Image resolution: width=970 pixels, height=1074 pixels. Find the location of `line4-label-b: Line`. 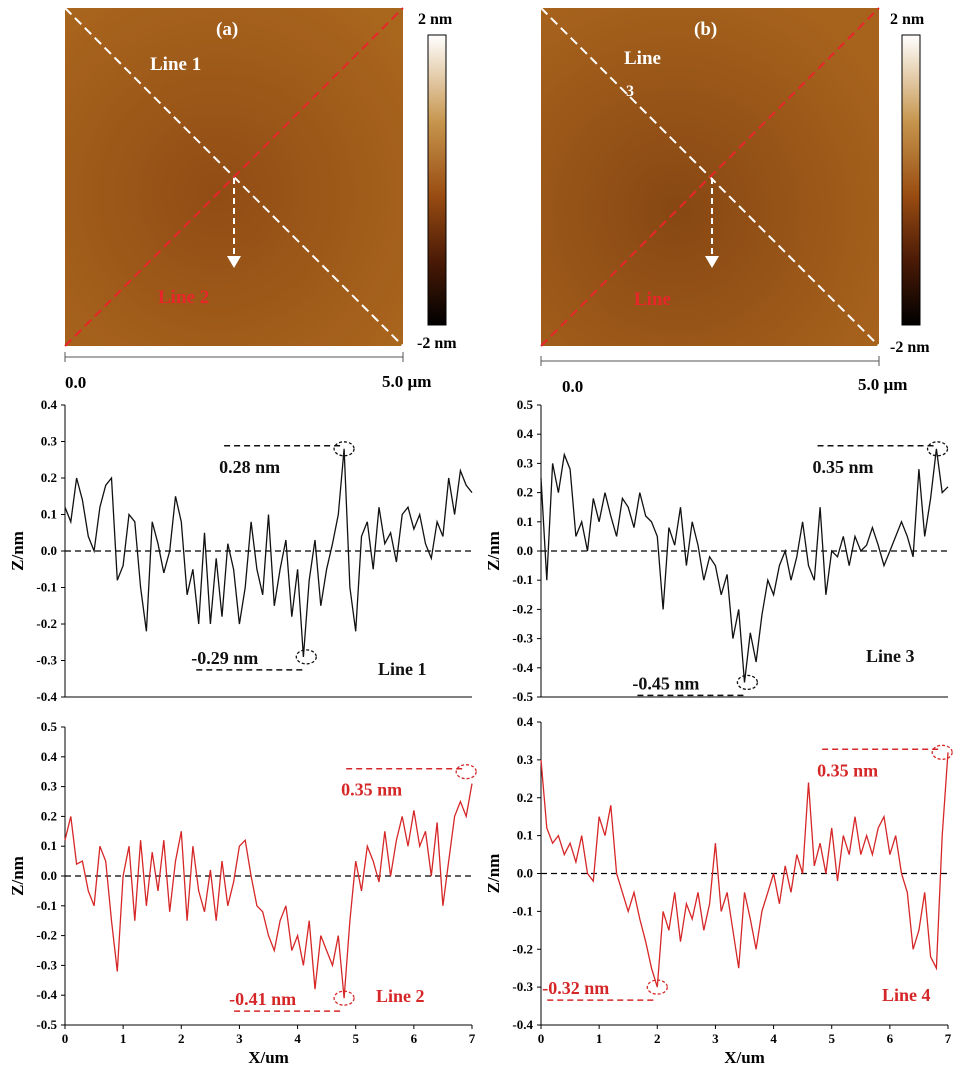

line4-label-b: Line is located at coordinates (652, 299).